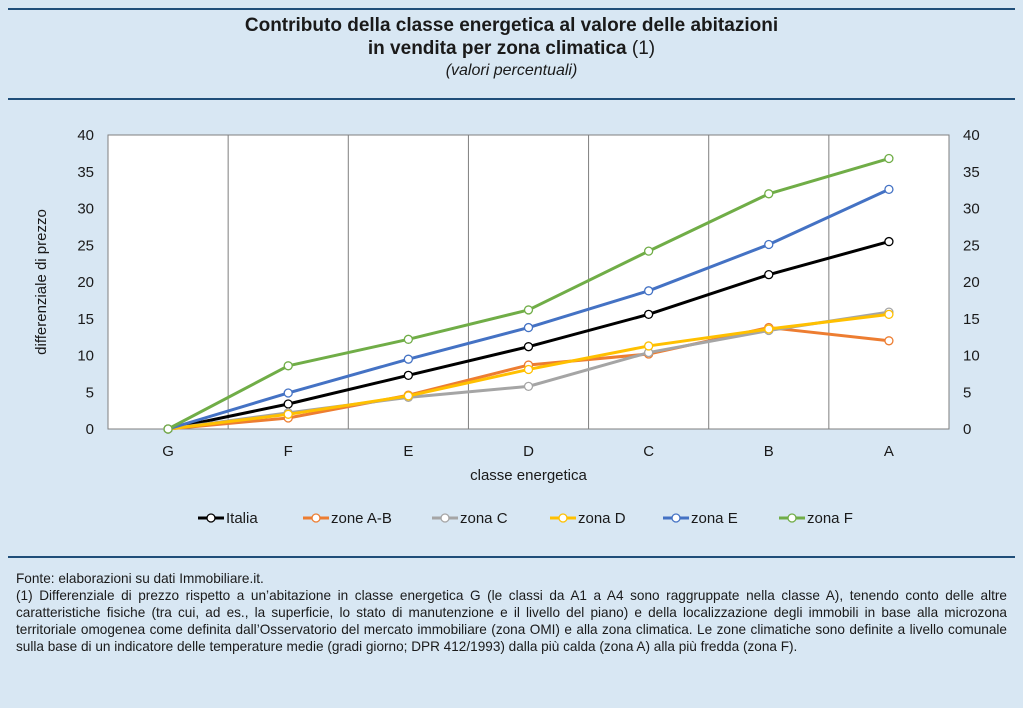 The height and width of the screenshot is (708, 1023). I want to click on legend-item-zona-d: zona D, so click(588, 518).